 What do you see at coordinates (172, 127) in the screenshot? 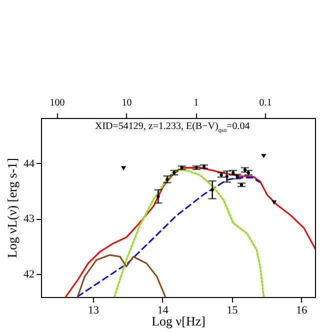
I see `annotation: XID=54129, z=1.233, E(B−V)$_{qso}$=0.04` at bounding box center [172, 127].